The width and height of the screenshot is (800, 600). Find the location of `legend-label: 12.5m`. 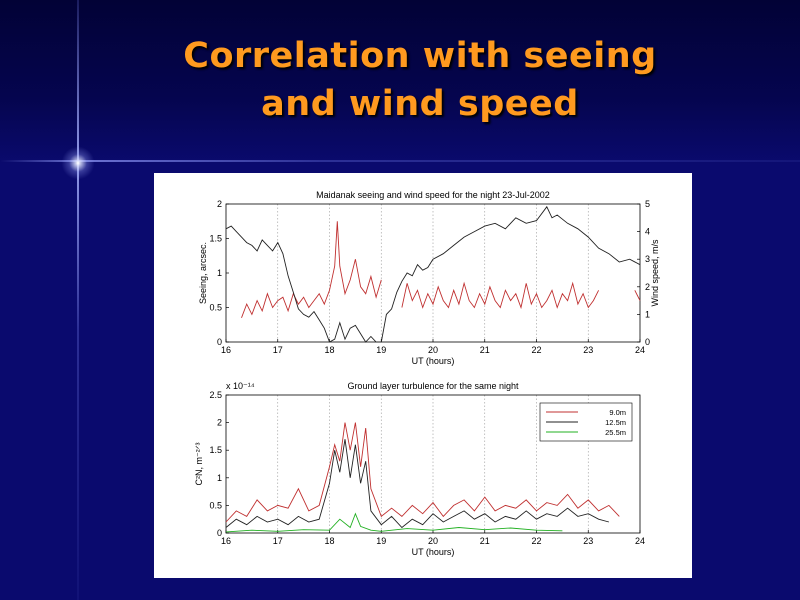

legend-label: 12.5m is located at coordinates (615, 422).